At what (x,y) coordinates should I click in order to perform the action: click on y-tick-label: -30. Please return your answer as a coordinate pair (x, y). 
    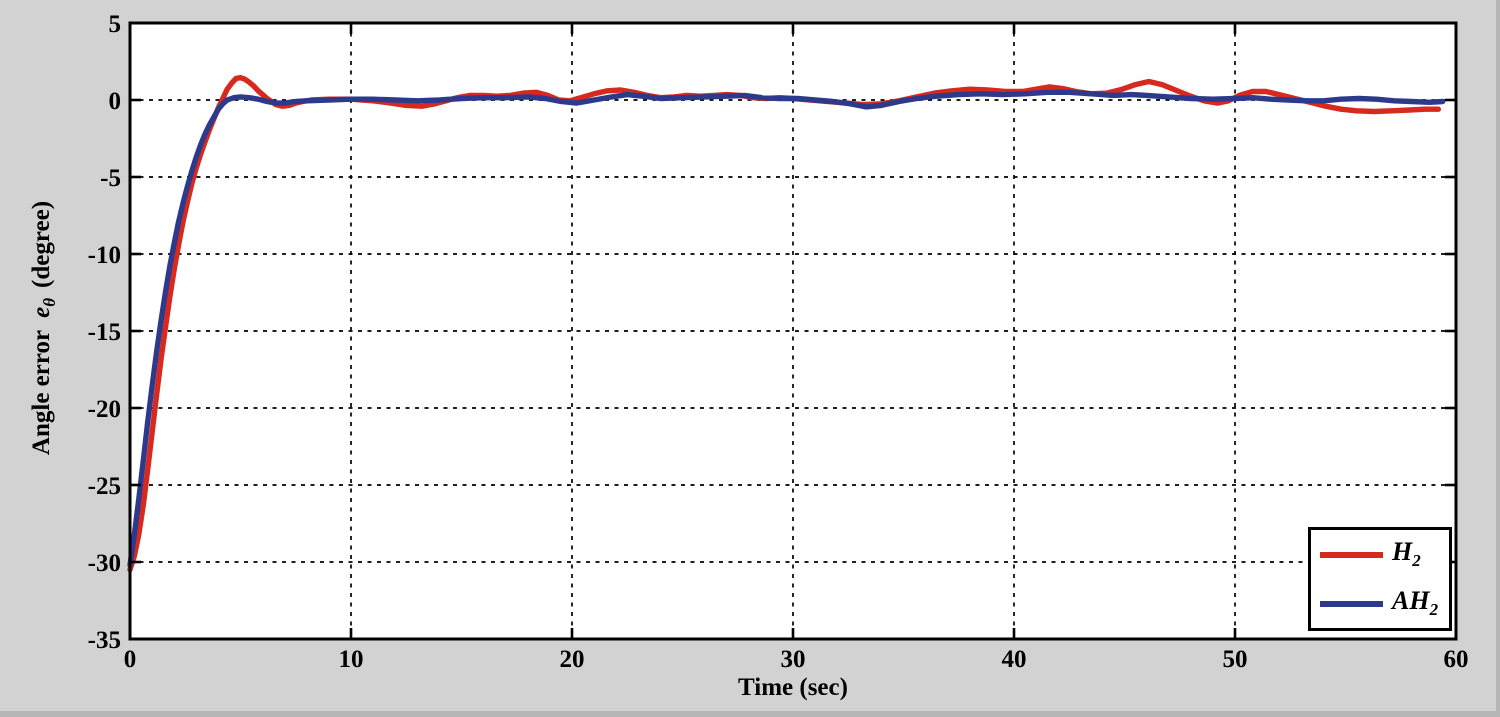
    Looking at the image, I should click on (104, 563).